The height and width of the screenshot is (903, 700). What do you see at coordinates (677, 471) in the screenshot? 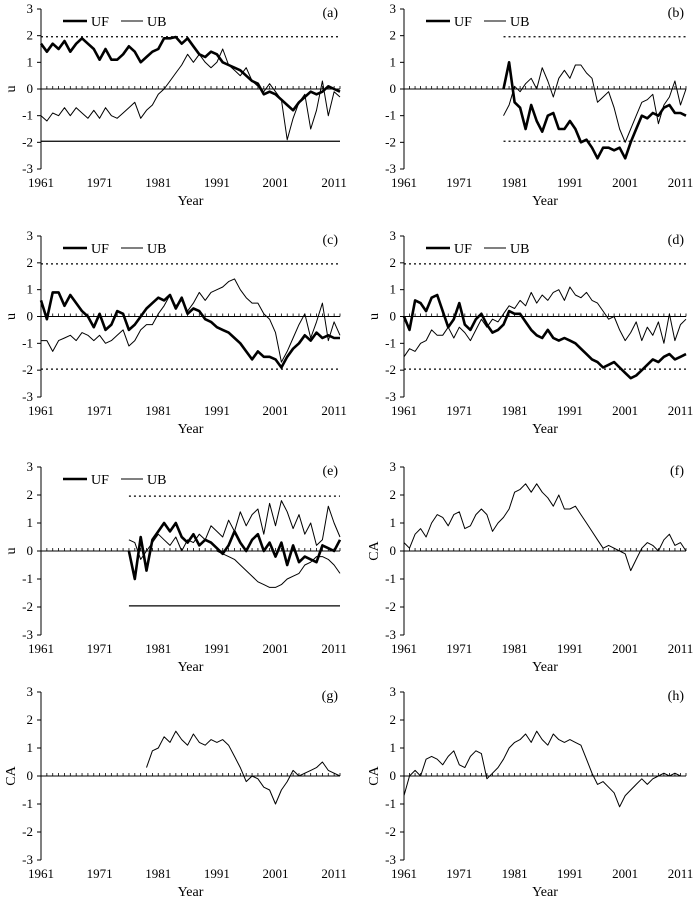
I see `panel-label: (f)` at bounding box center [677, 471].